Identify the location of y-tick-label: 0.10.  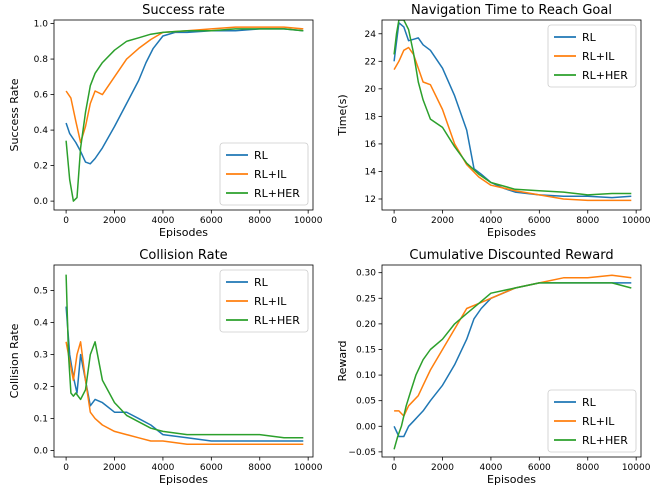
(366, 376).